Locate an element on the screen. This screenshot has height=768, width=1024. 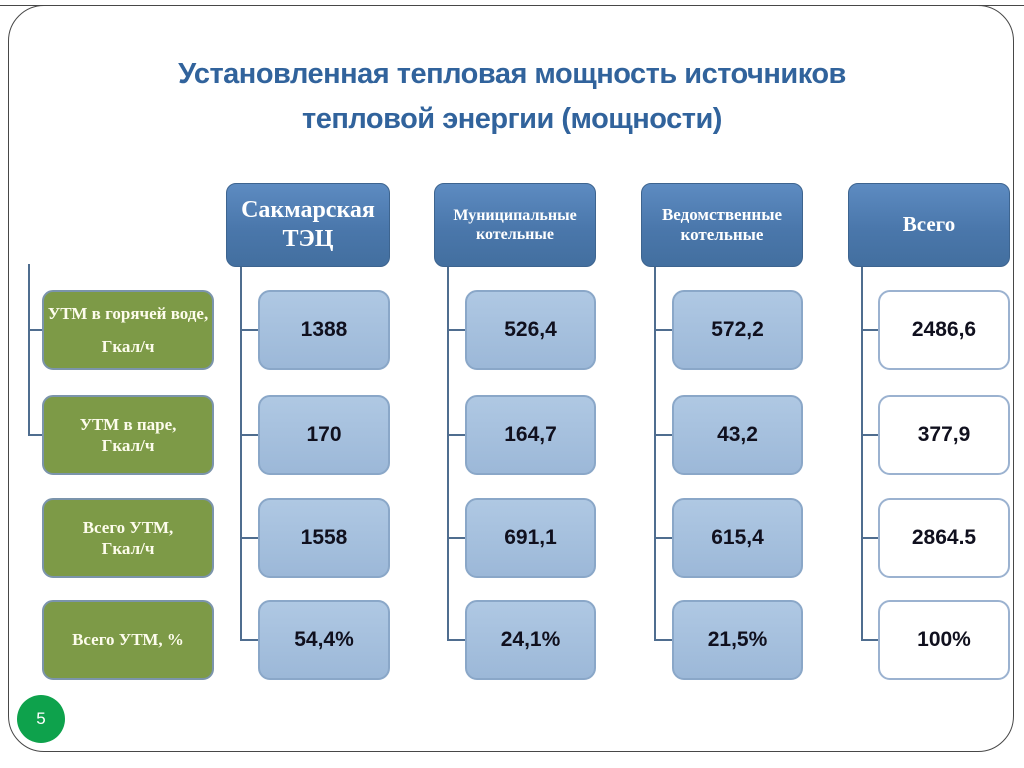
data-cell: 170 is located at coordinates (324, 435).